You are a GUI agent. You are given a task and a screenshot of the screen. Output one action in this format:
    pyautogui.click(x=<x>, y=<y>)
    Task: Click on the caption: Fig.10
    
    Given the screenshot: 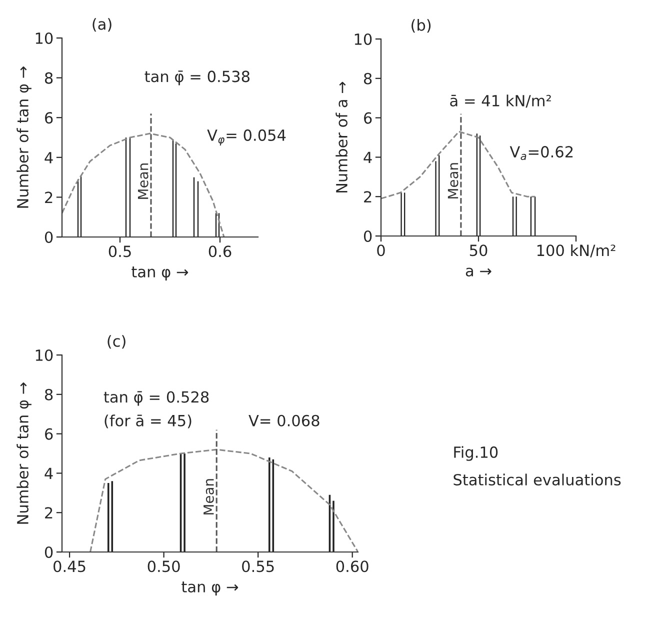 What is the action you would take?
    pyautogui.click(x=476, y=453)
    